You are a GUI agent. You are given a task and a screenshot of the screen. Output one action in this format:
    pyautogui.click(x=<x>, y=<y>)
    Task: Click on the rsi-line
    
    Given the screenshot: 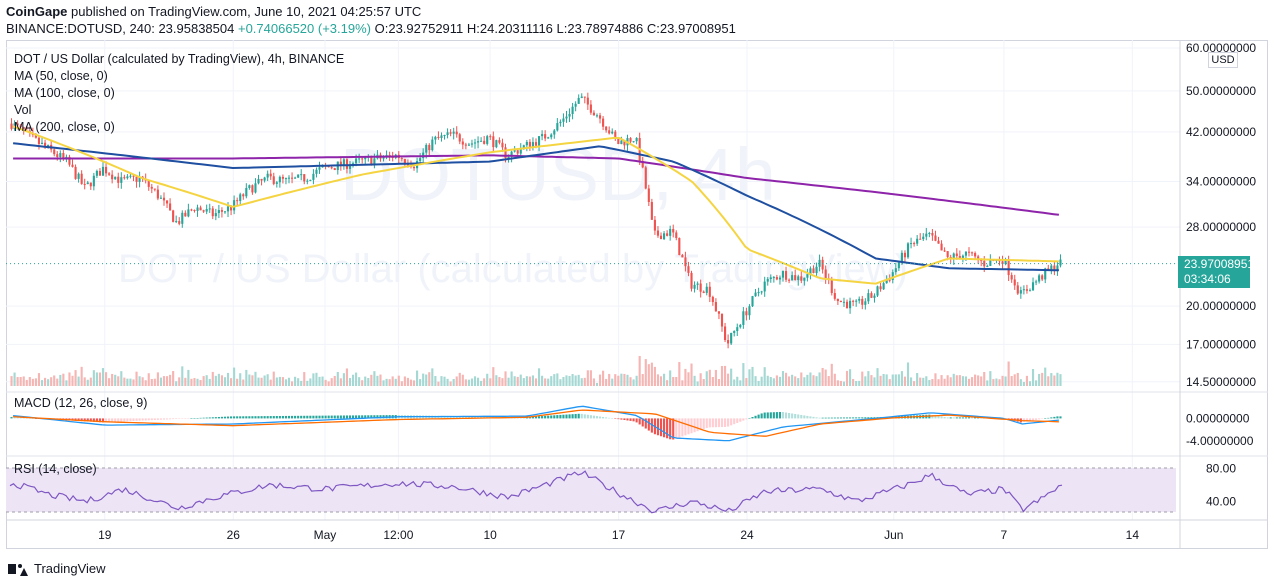 What is the action you would take?
    pyautogui.click(x=536, y=492)
    